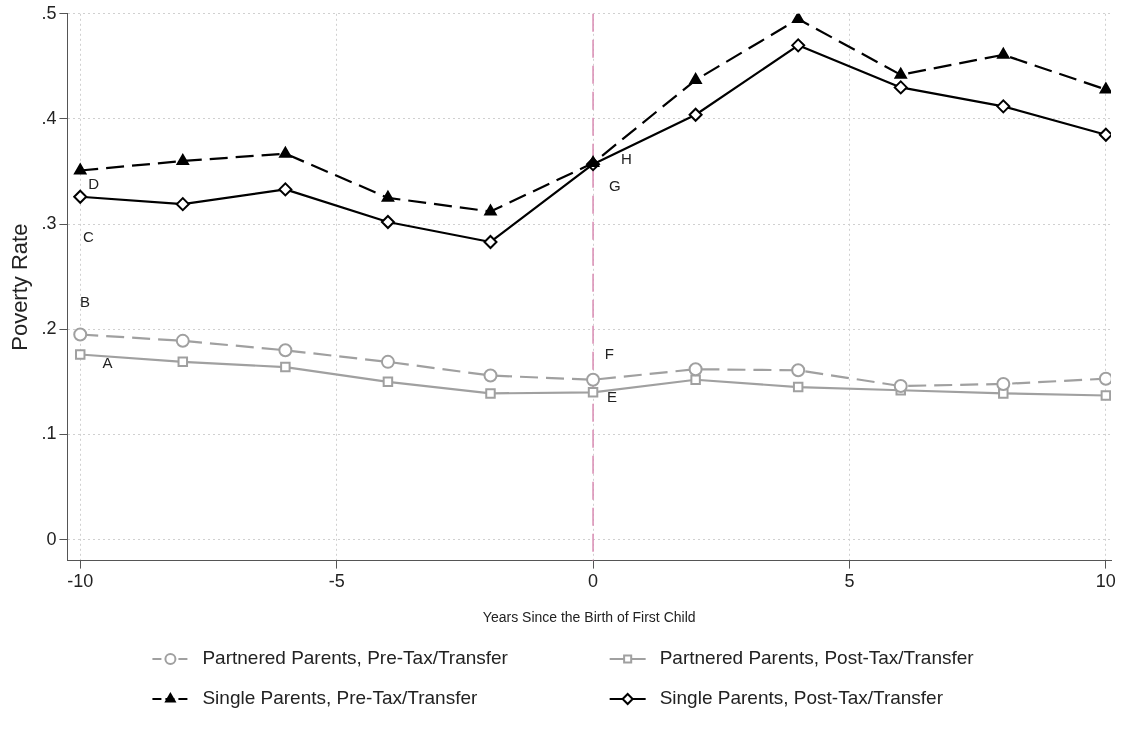  I want to click on y-tick-label: .4, so click(49, 117).